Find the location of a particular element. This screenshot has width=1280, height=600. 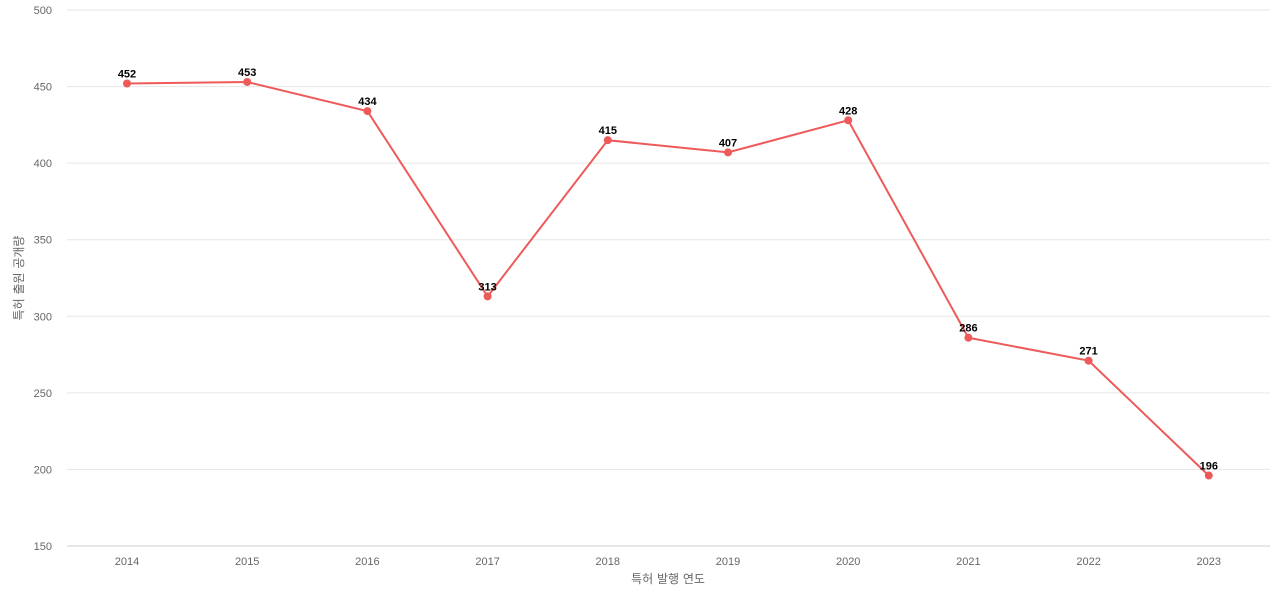

y-tick-label: 450 is located at coordinates (43, 88).